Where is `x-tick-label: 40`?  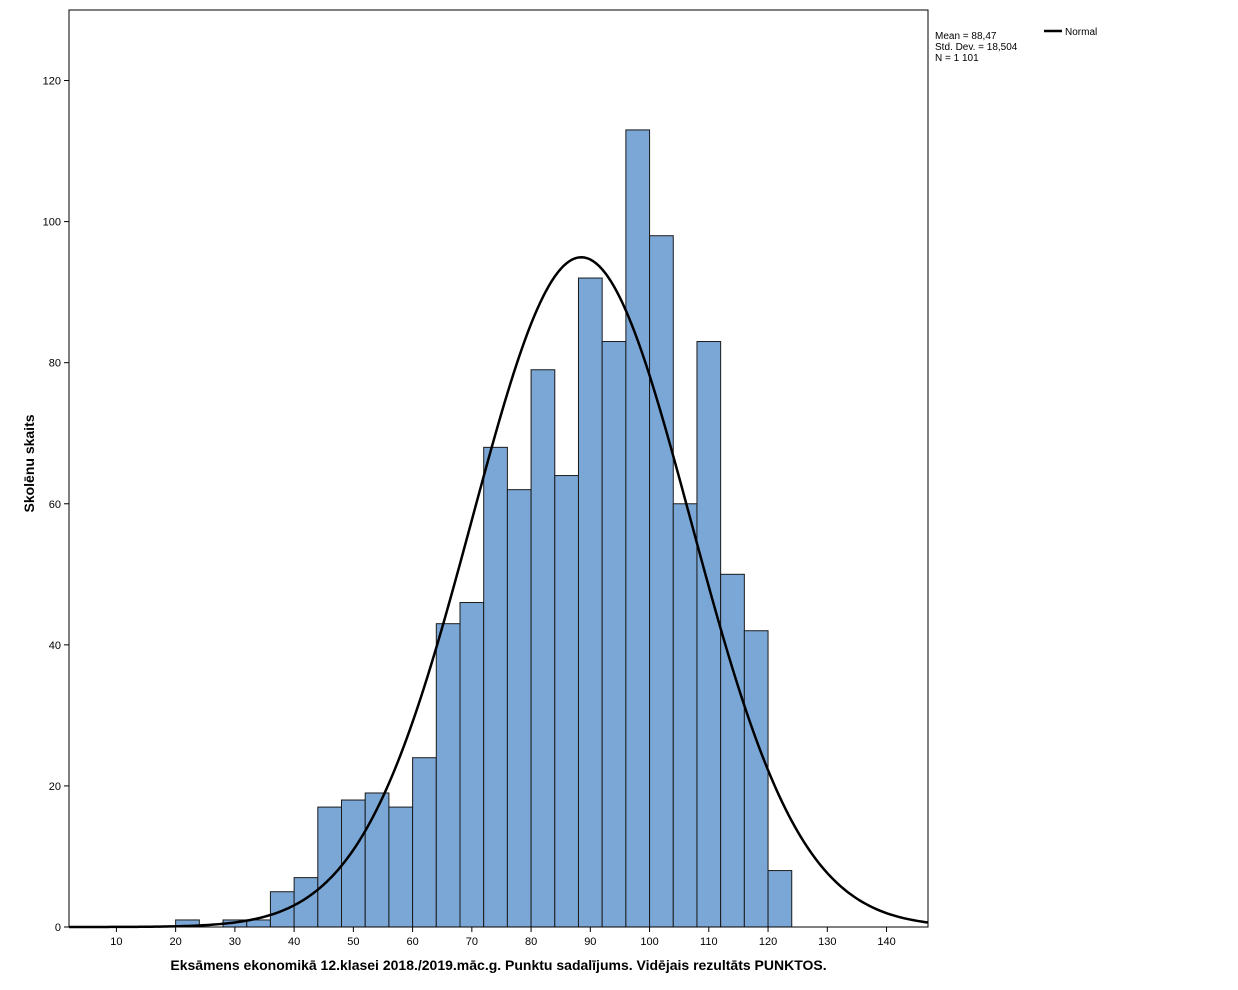
x-tick-label: 40 is located at coordinates (294, 942).